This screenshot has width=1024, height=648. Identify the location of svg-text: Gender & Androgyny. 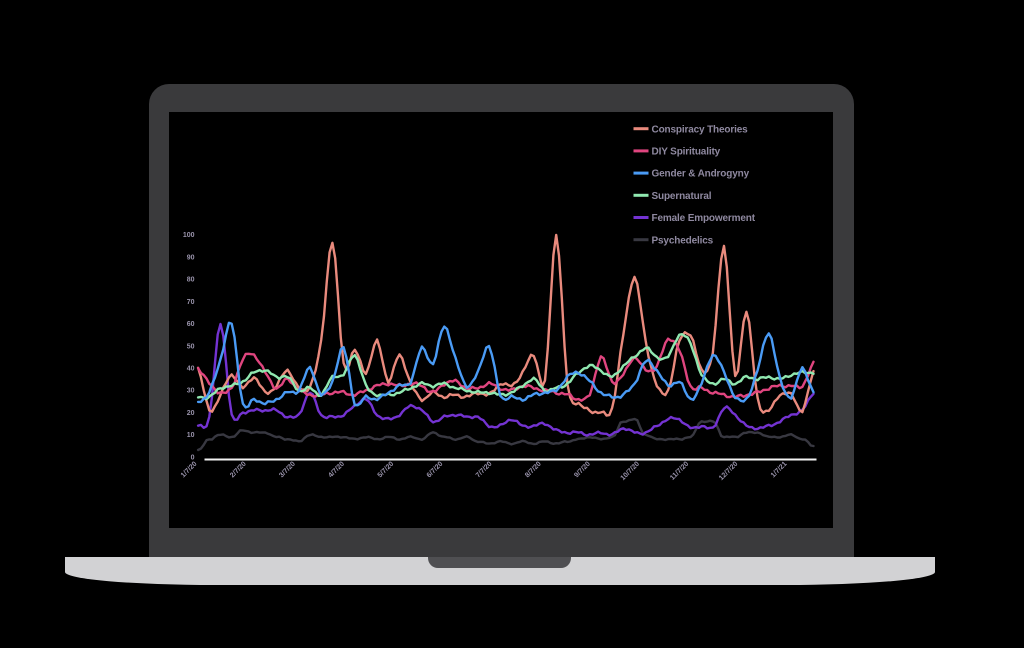
(700, 174).